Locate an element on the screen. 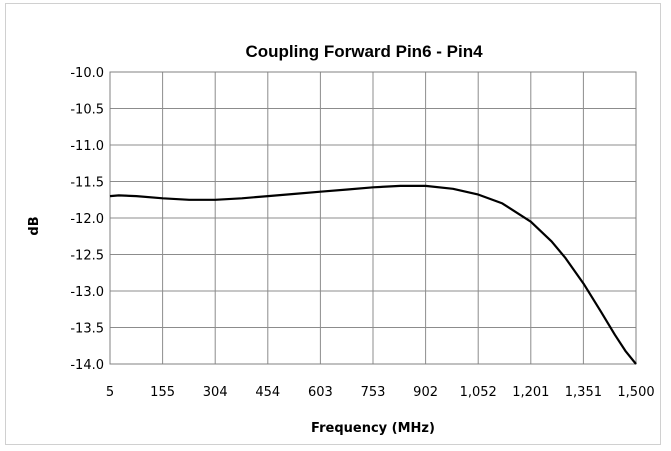 Image resolution: width=671 pixels, height=451 pixels. y-tick-label: -13.5 is located at coordinates (87, 329).